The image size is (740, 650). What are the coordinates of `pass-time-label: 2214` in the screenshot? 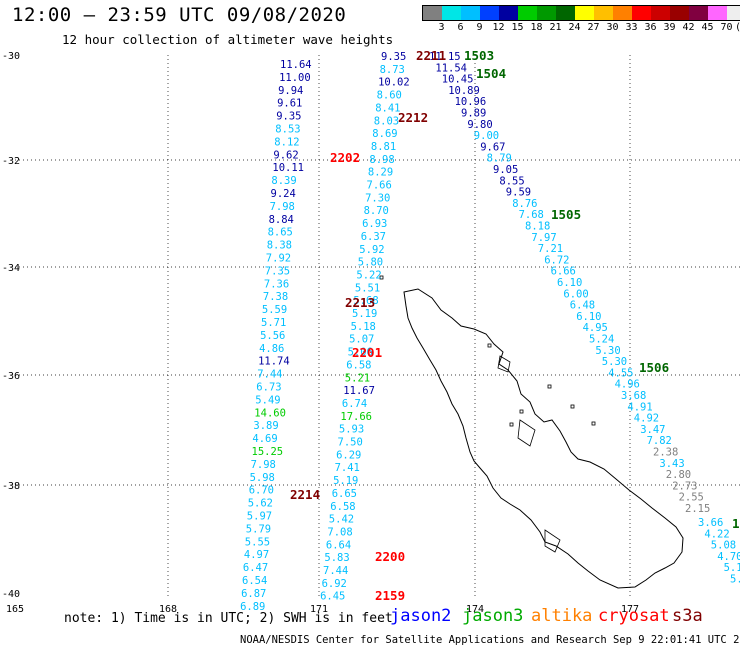 It's located at (305, 494).